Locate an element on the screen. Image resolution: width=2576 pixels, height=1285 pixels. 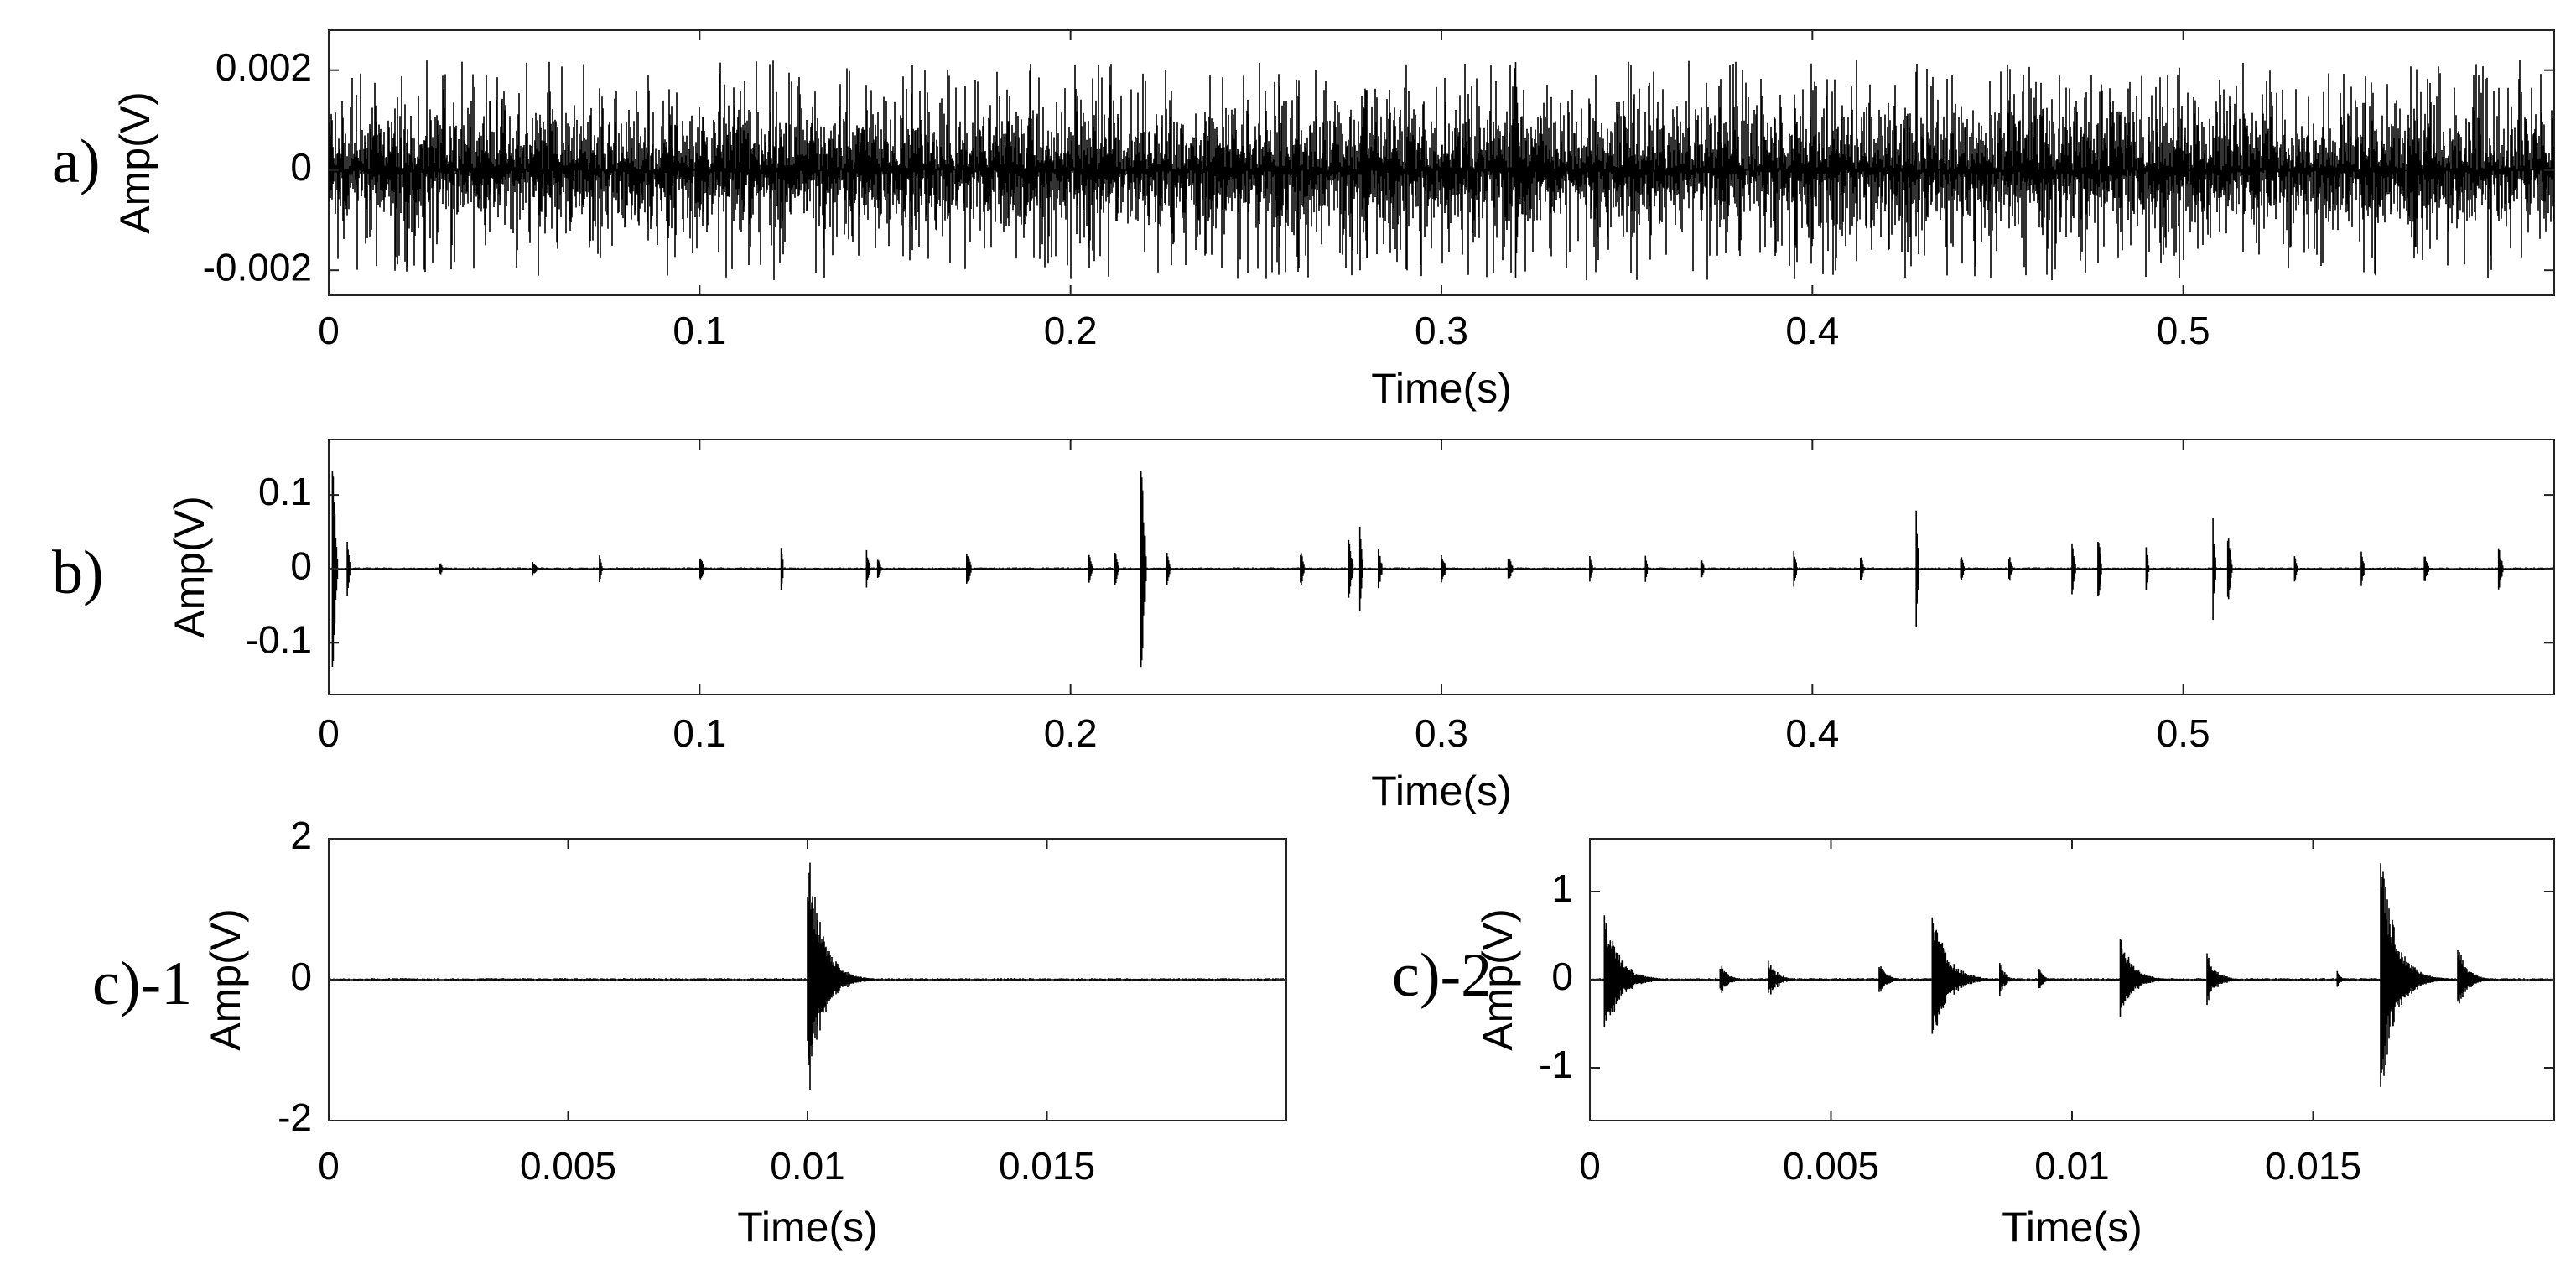
panel-label: a) is located at coordinates (76, 161).